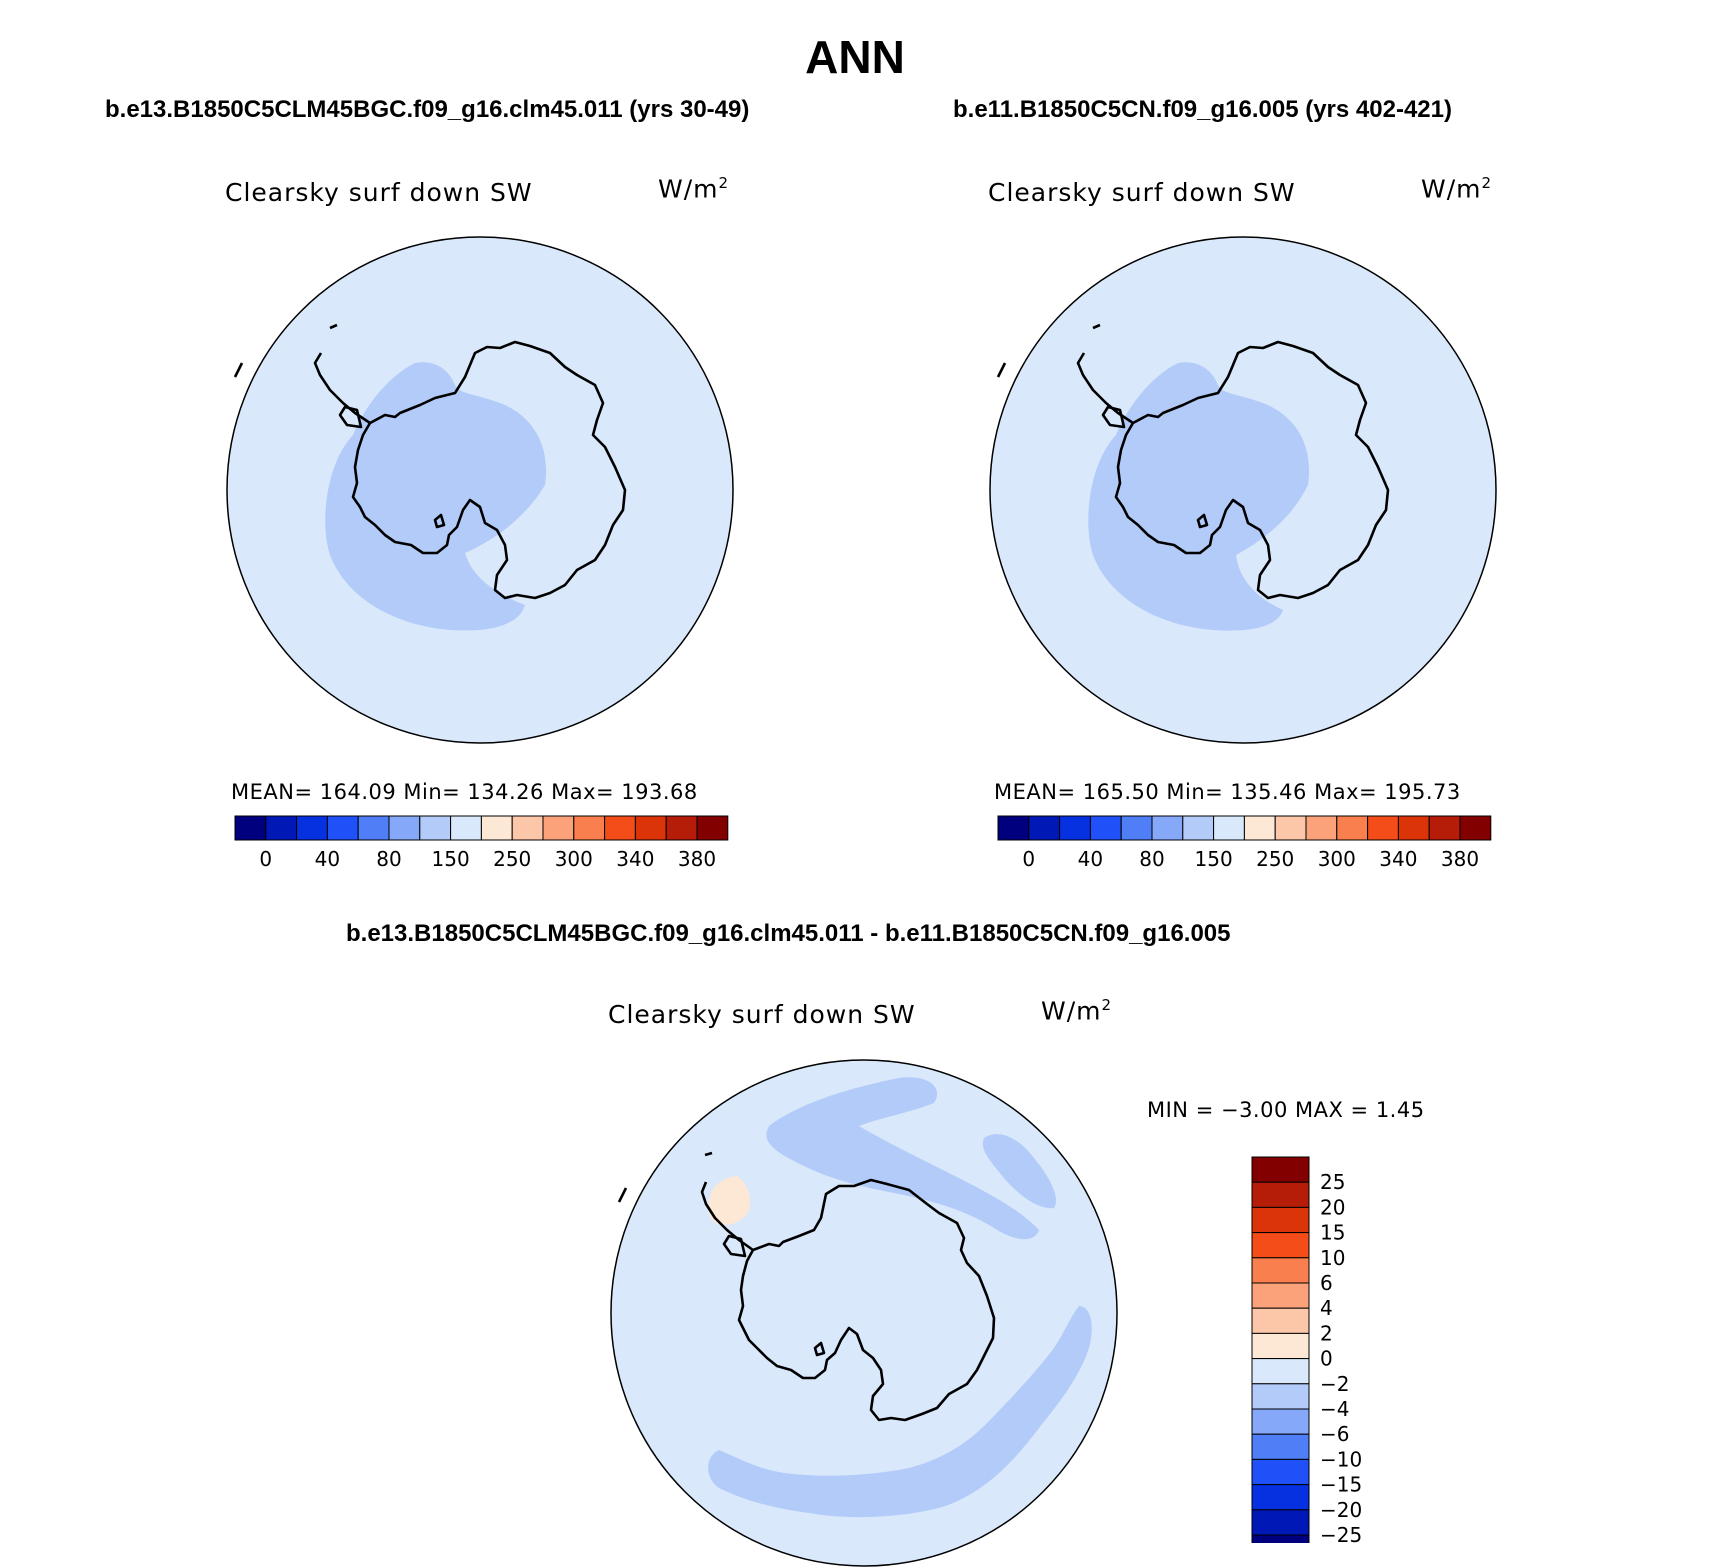  What do you see at coordinates (379, 192) in the screenshot?
I see `panel1-variable-title: Clearsky surf down SW` at bounding box center [379, 192].